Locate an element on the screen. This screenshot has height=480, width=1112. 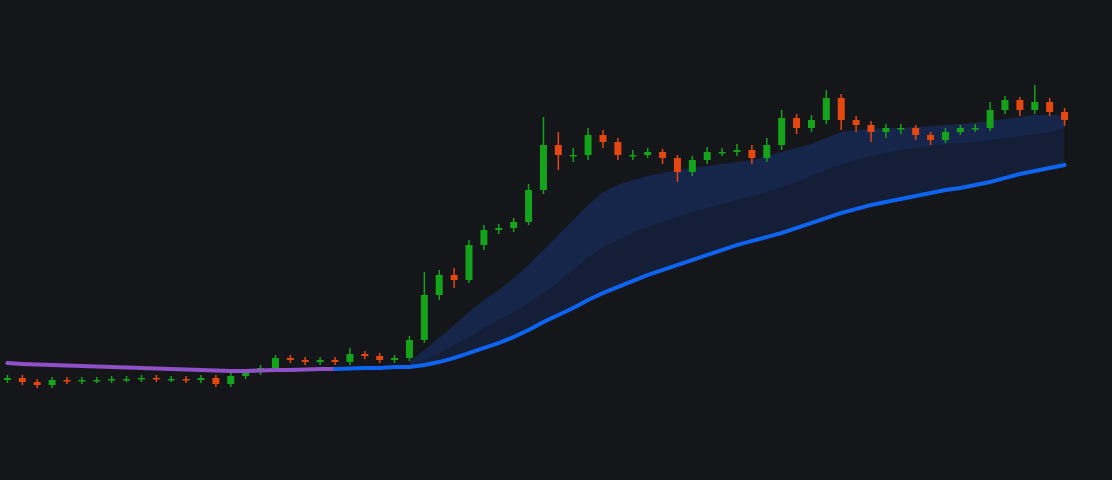
moving-average-line is located at coordinates (171, 367).